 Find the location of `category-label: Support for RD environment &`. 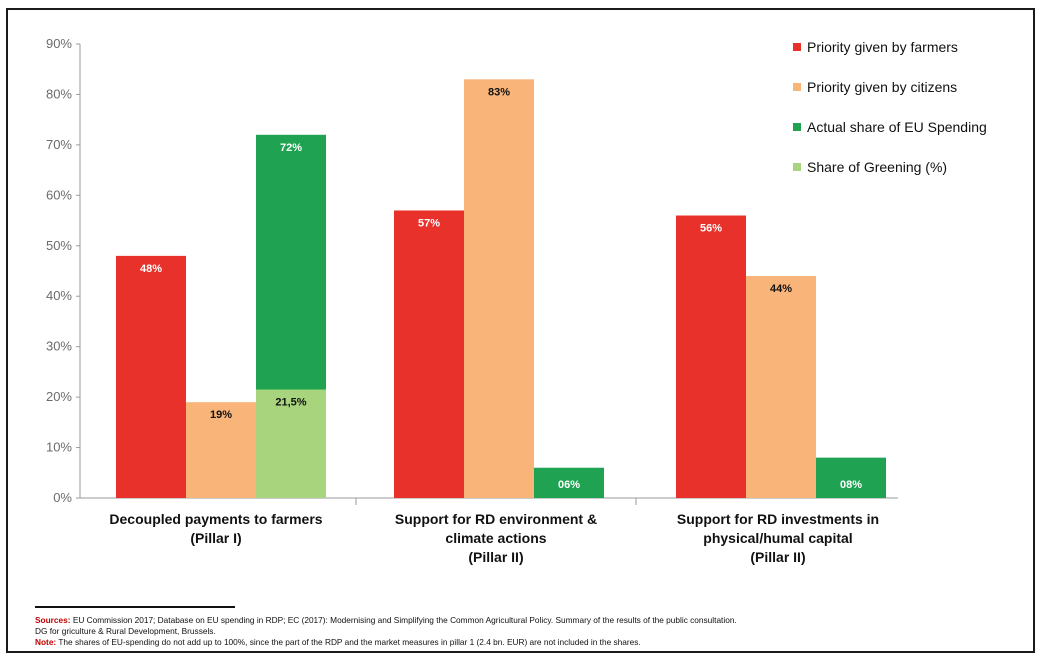

category-label: Support for RD environment & is located at coordinates (496, 519).